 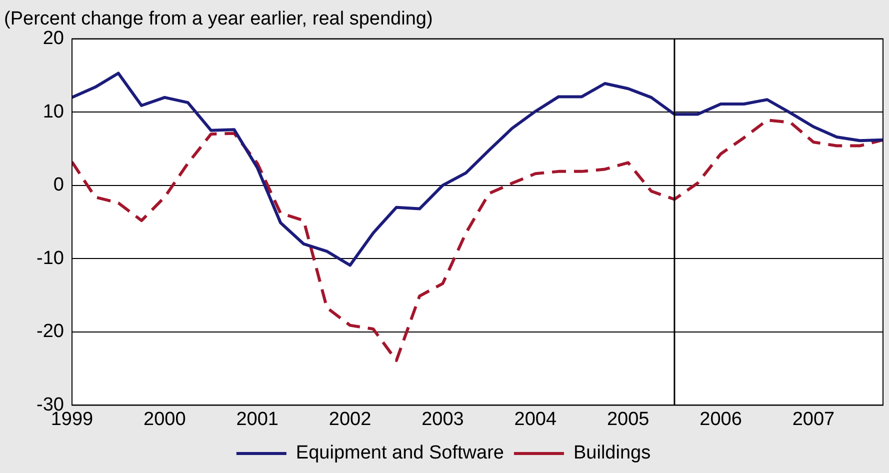 What do you see at coordinates (53, 39) in the screenshot?
I see `y-tick-label: 20` at bounding box center [53, 39].